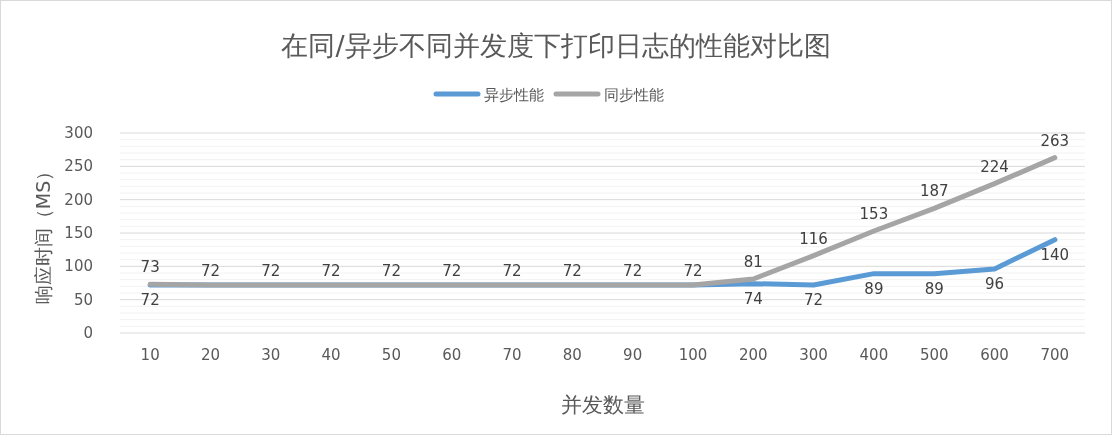 Image resolution: width=1112 pixels, height=435 pixels. I want to click on x-tick-label: 200, so click(753, 355).